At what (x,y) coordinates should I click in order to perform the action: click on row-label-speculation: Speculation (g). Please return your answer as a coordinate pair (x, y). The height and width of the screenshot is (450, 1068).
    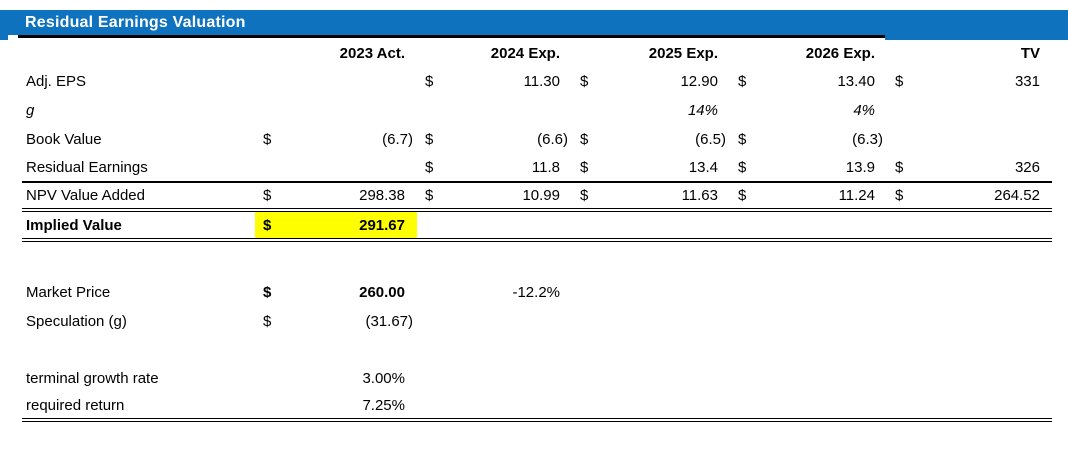
    Looking at the image, I should click on (76, 321).